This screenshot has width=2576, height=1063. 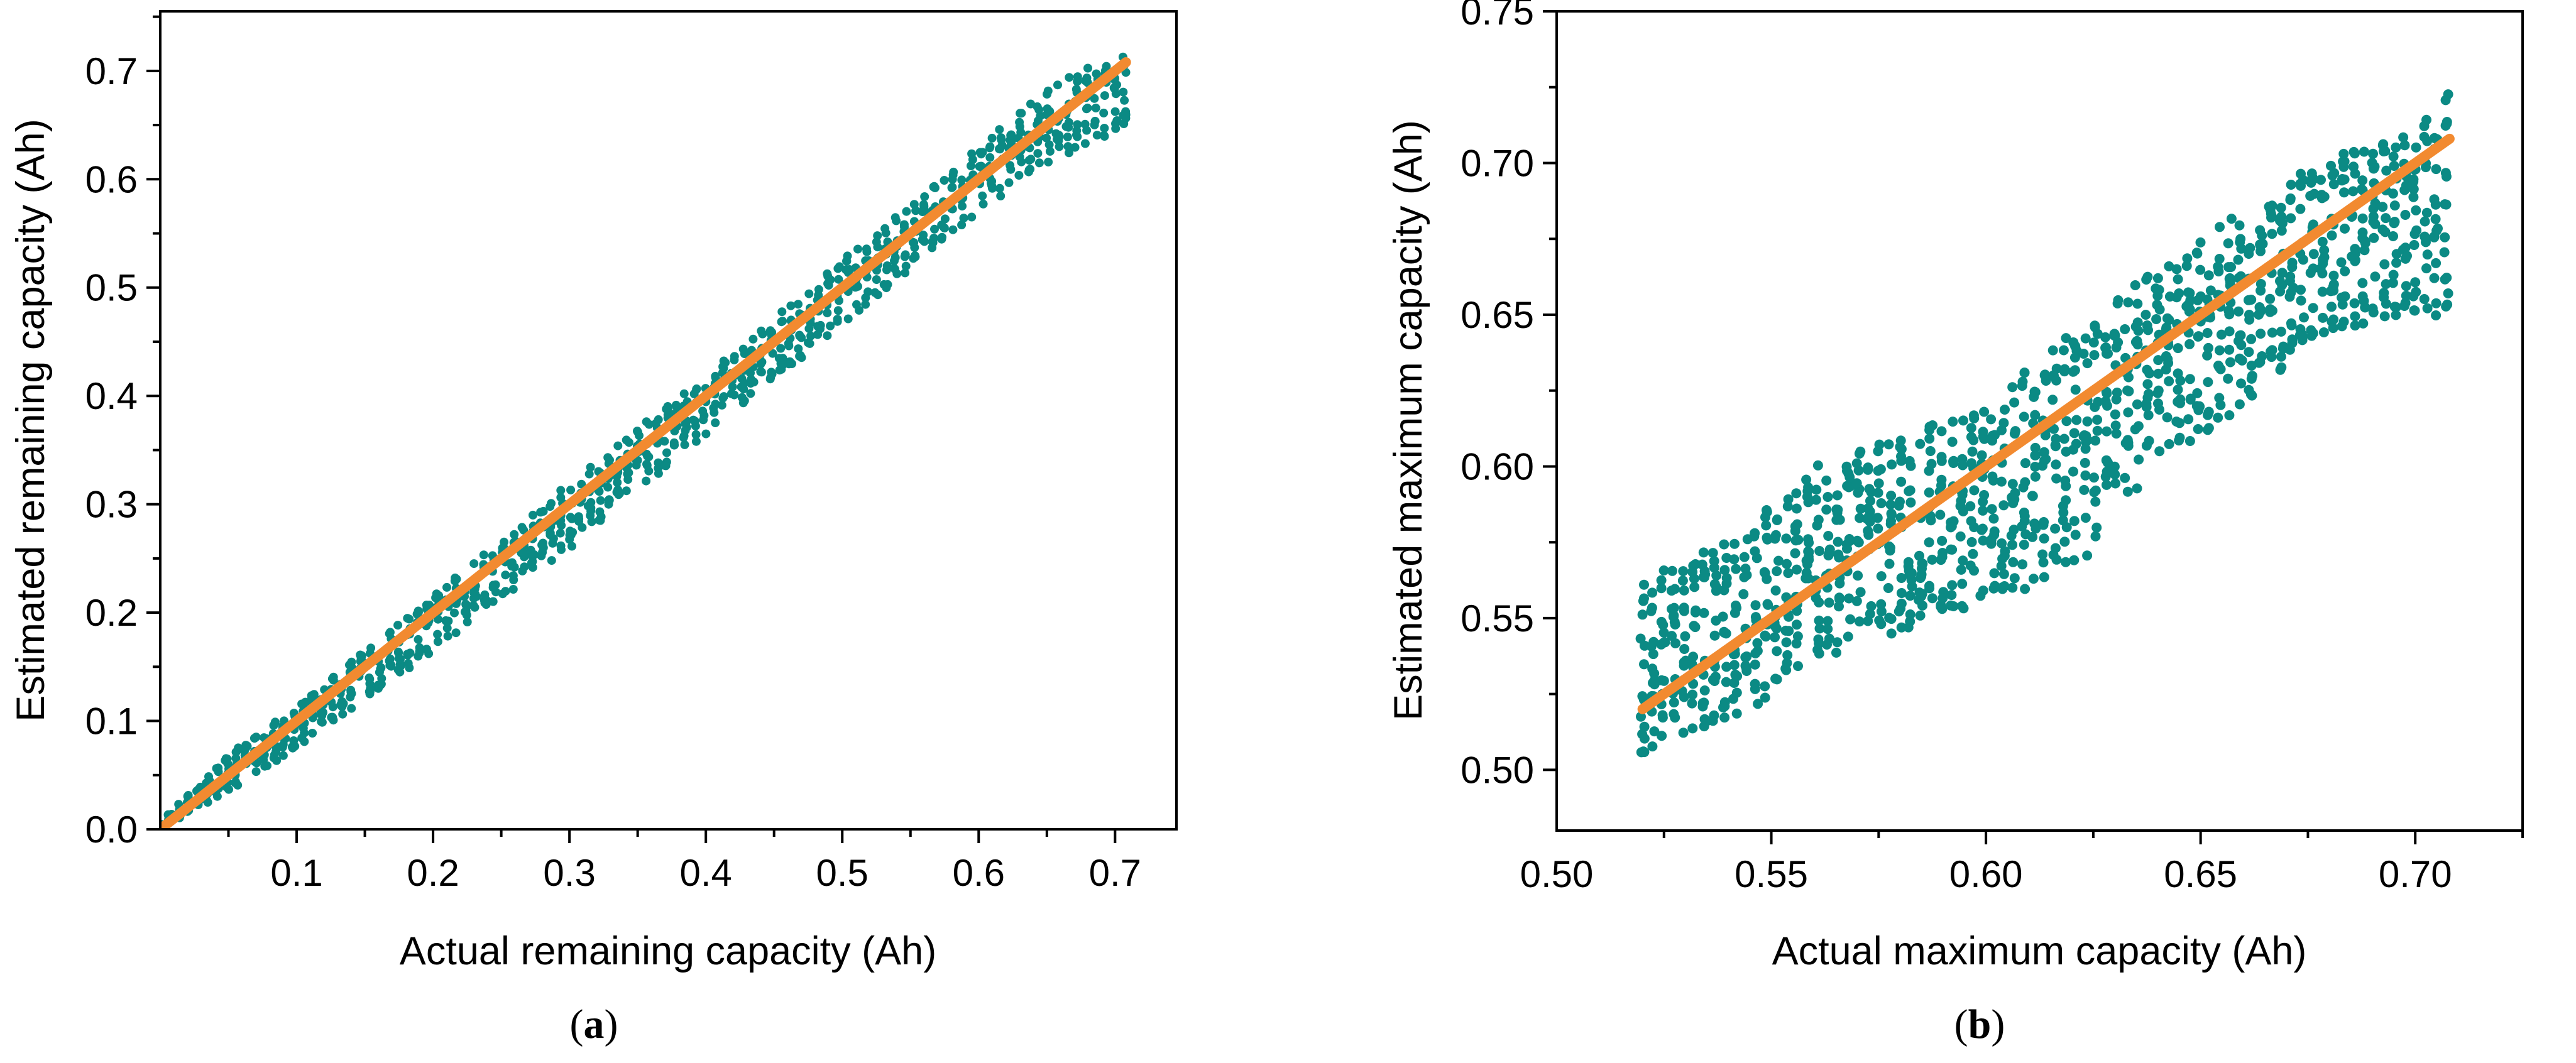 What do you see at coordinates (1980, 1024) in the screenshot?
I see `caption-label-b: b` at bounding box center [1980, 1024].